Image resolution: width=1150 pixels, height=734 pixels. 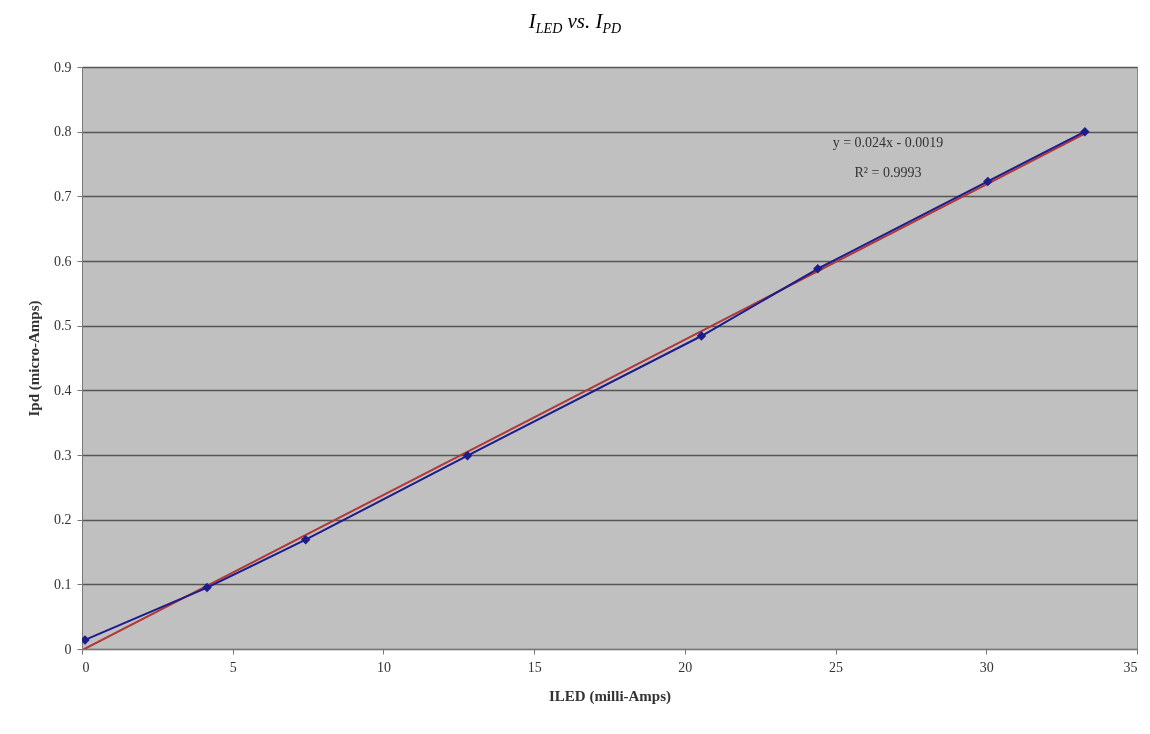 I want to click on y-tick-label: 0.3, so click(x=63, y=455).